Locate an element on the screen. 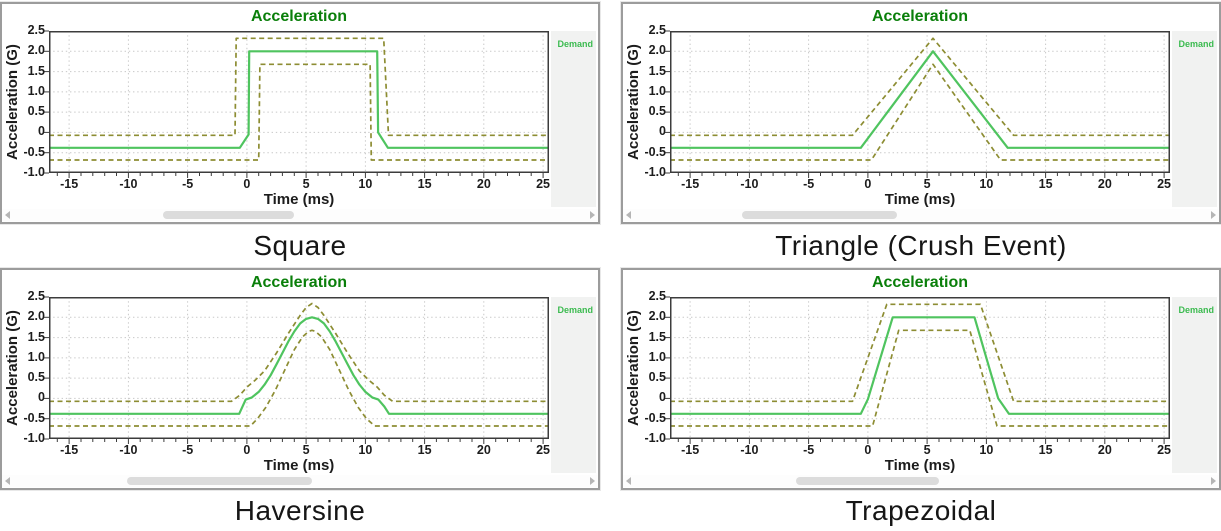 Image resolution: width=1221 pixels, height=531 pixels. chart-caption: Square is located at coordinates (300, 245).